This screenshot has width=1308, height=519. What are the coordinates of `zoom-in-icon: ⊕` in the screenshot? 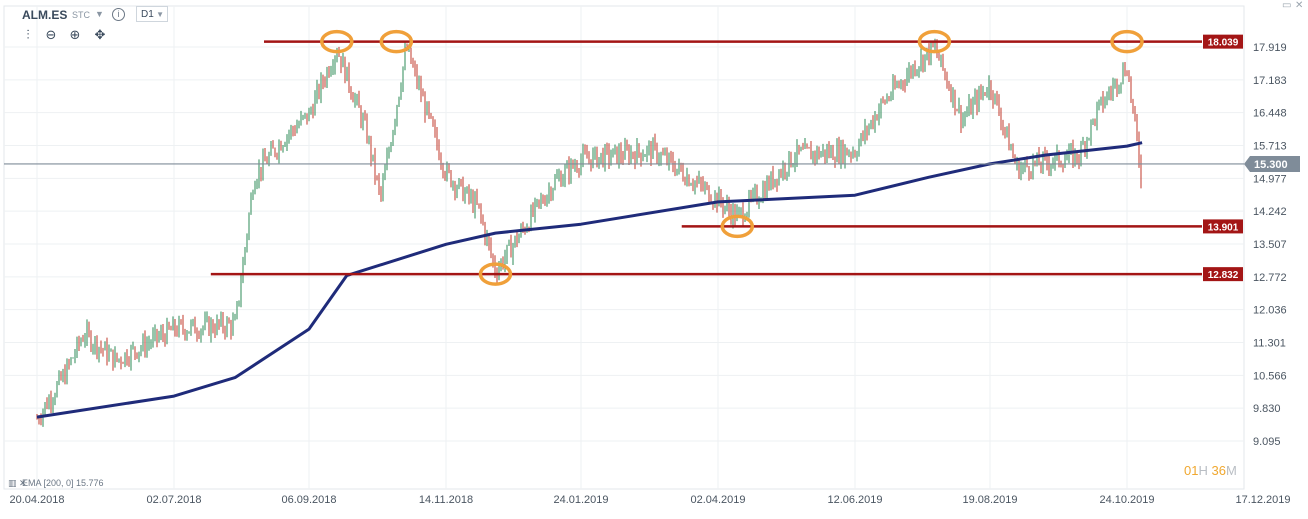 It's located at (75, 34).